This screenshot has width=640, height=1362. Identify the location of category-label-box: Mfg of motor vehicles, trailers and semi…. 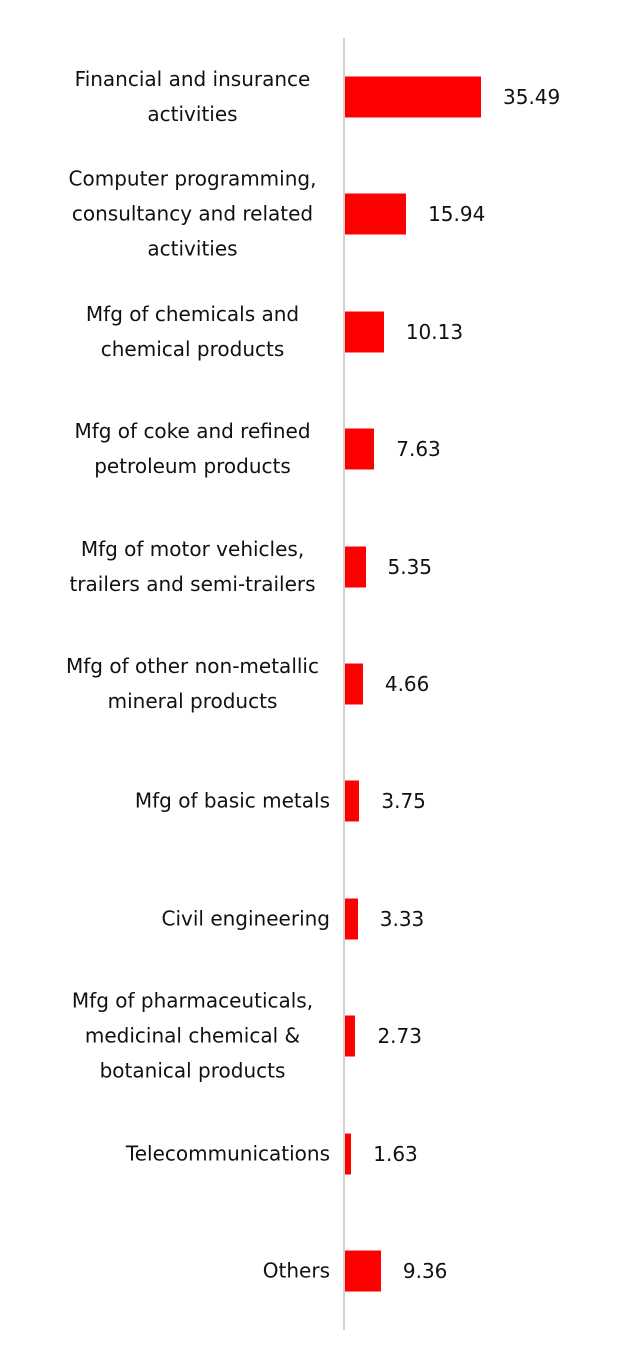
(185, 567).